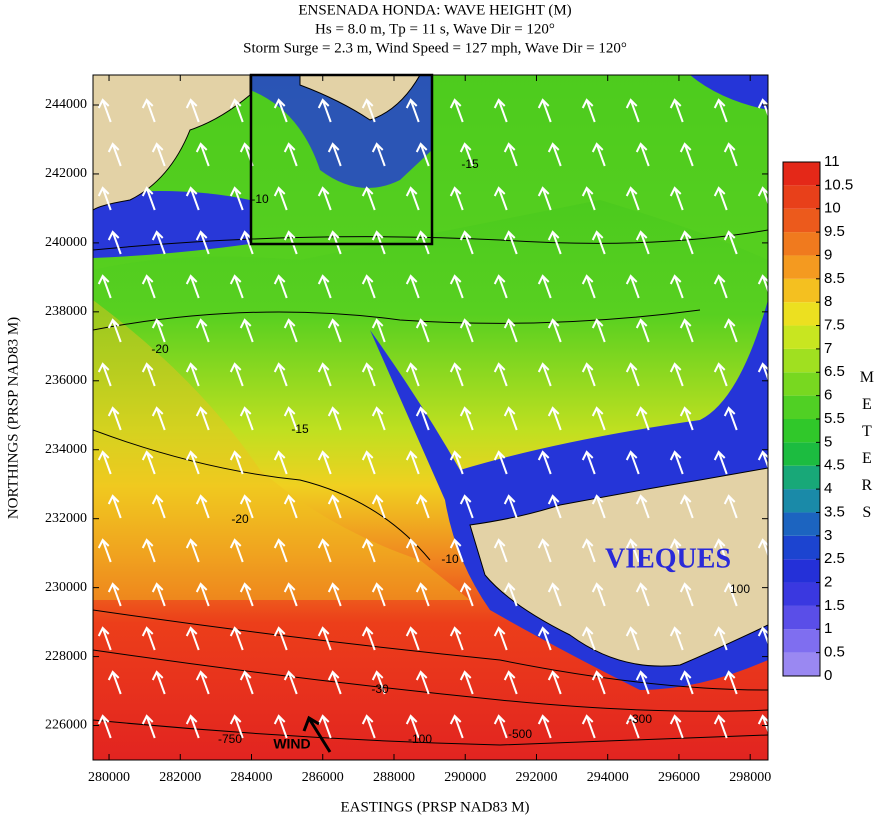 Image resolution: width=875 pixels, height=824 pixels. I want to click on colorbar-tick-label: 6.5, so click(834, 371).